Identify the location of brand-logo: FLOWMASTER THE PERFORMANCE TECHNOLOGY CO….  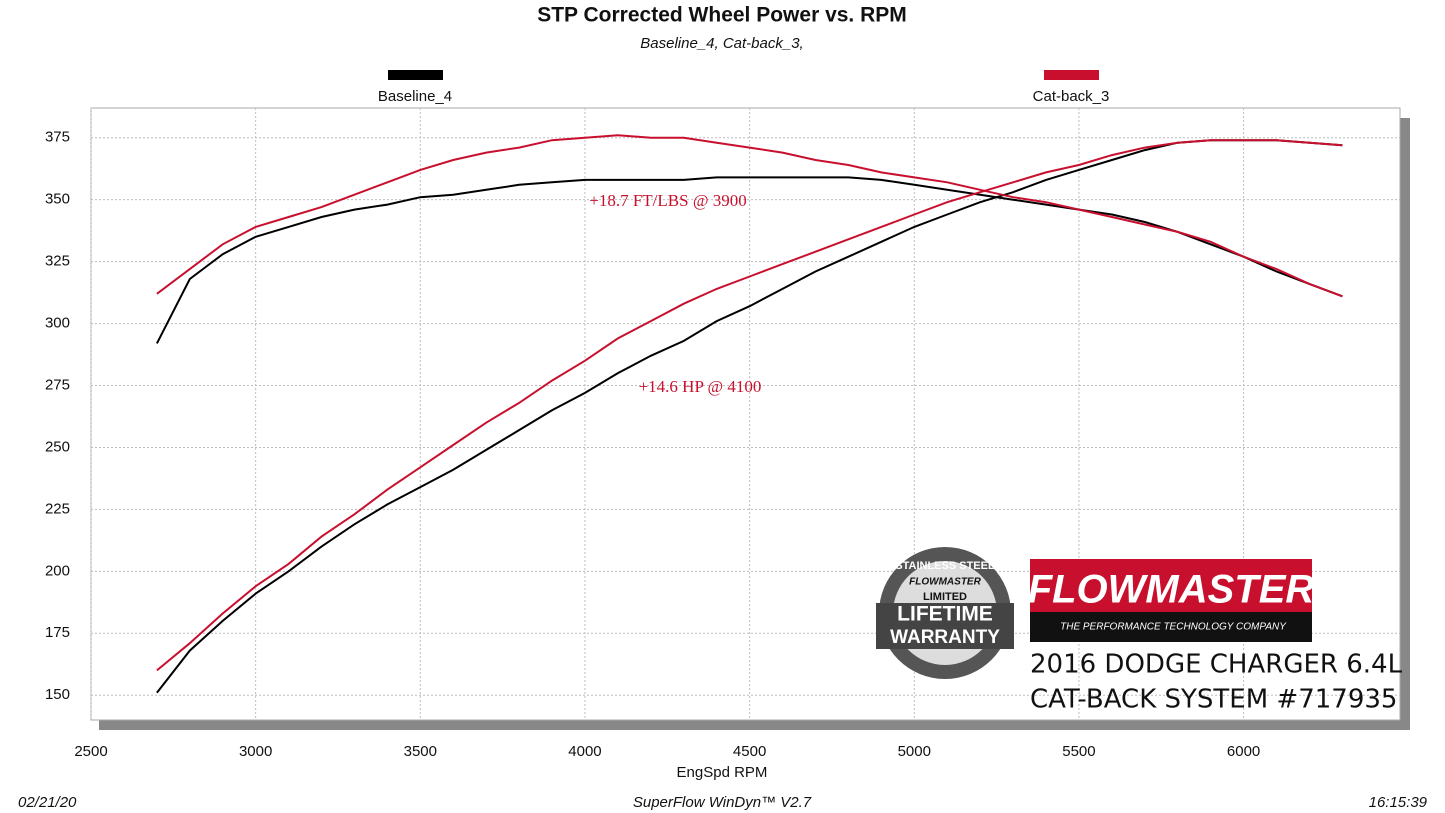
(1171, 600).